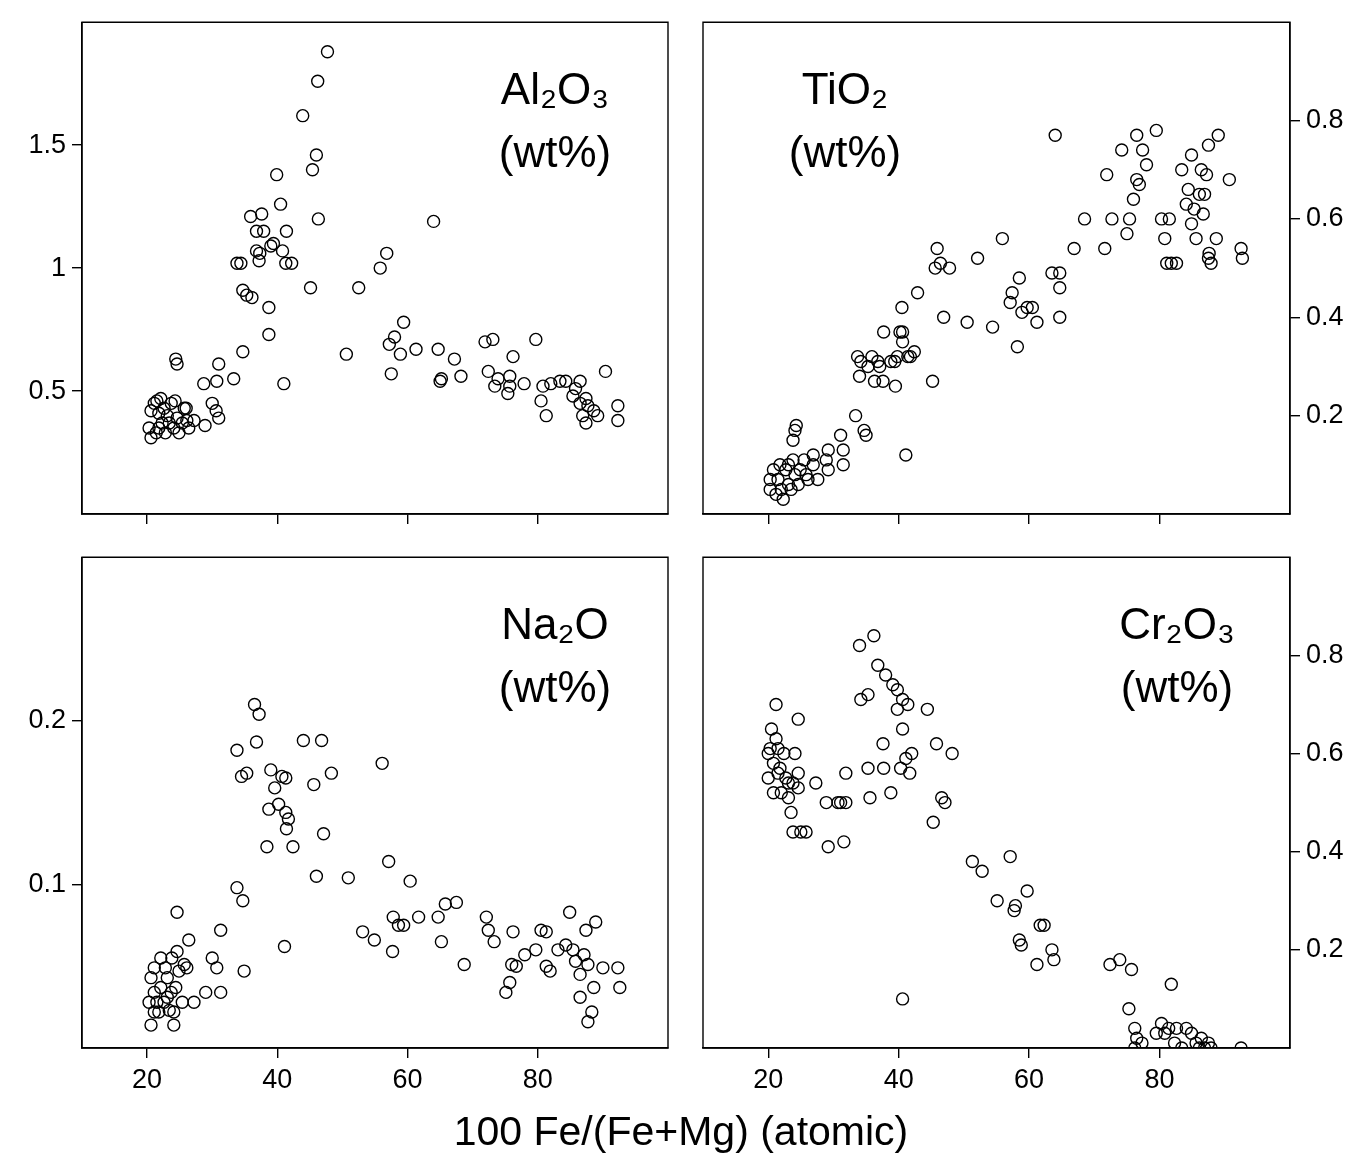 This screenshot has width=1362, height=1168. I want to click on text: Na₂O (wt%), so click(555, 655).